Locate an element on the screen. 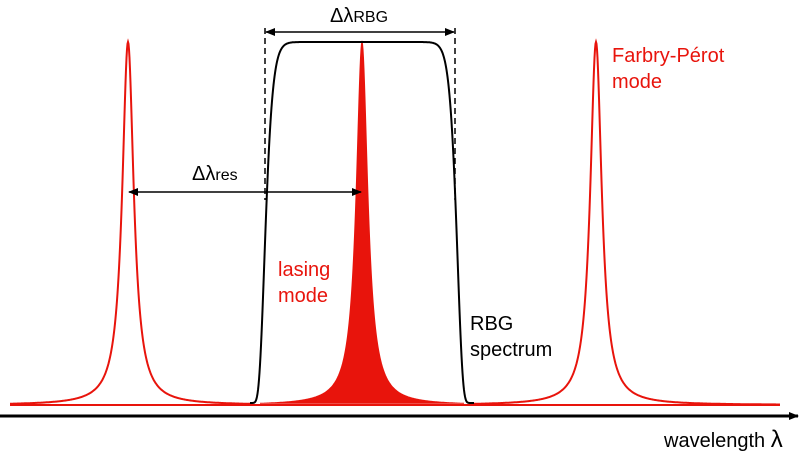 Image resolution: width=800 pixels, height=456 pixels. delta-rbg-label: ΔλRBG is located at coordinates (359, 16).